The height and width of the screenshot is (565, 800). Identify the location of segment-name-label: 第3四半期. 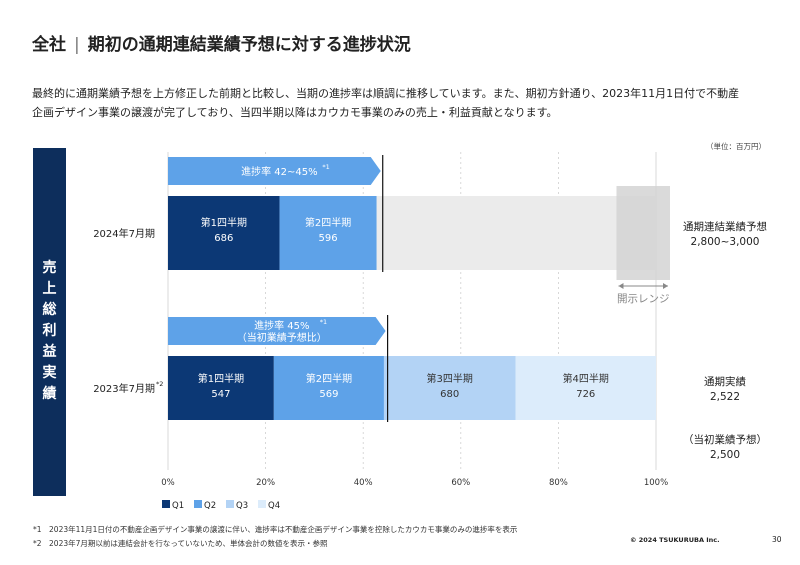
(450, 378).